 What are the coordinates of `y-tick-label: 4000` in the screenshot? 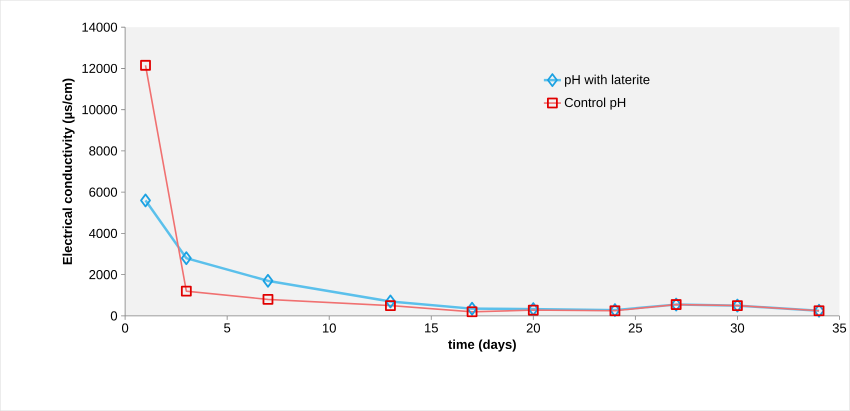 It's located at (103, 233).